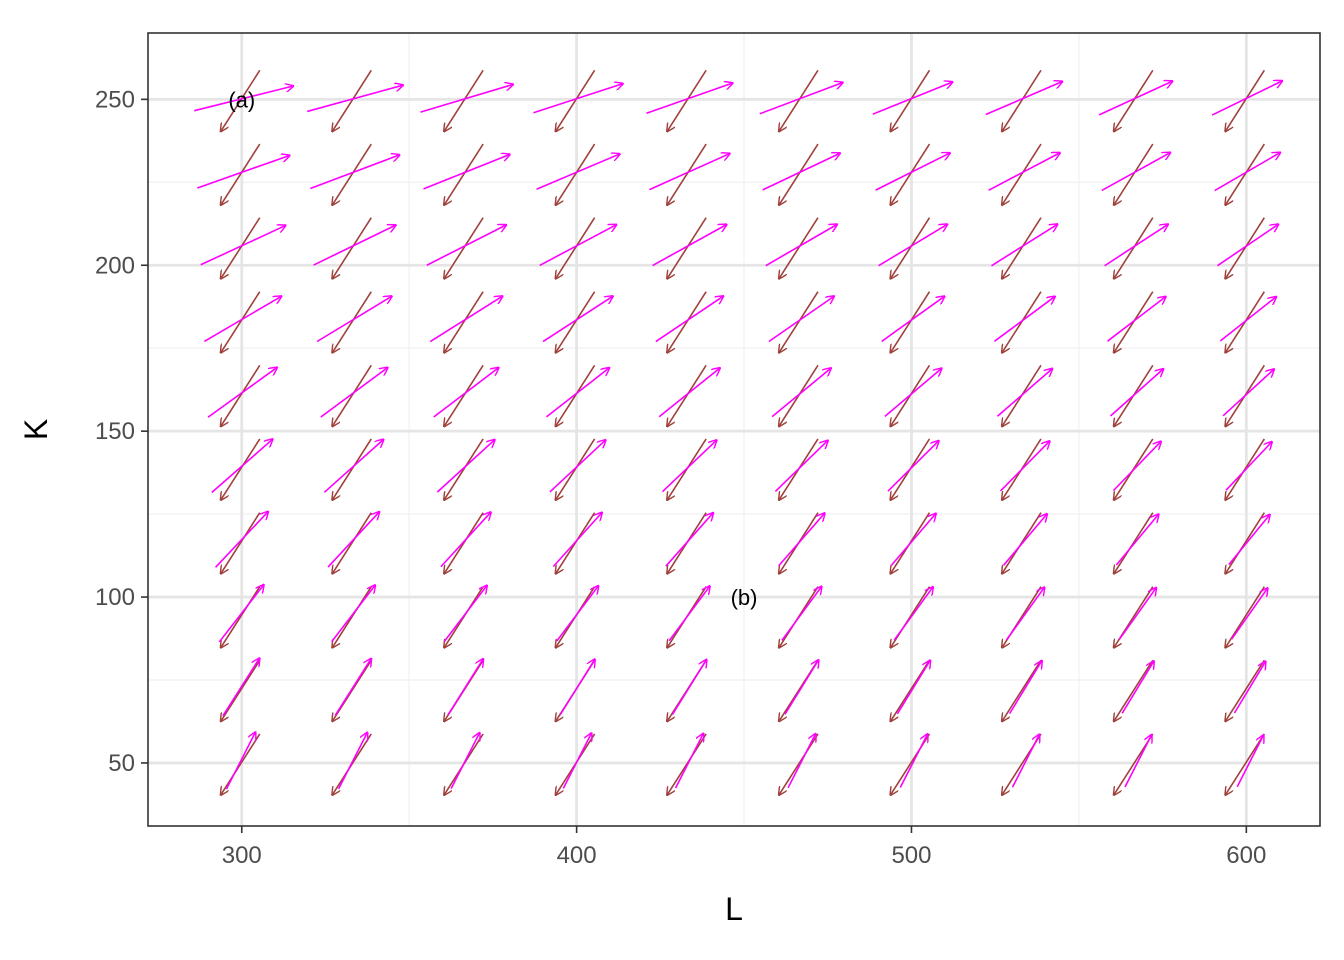  What do you see at coordinates (115, 431) in the screenshot?
I see `y-tick-label: 150` at bounding box center [115, 431].